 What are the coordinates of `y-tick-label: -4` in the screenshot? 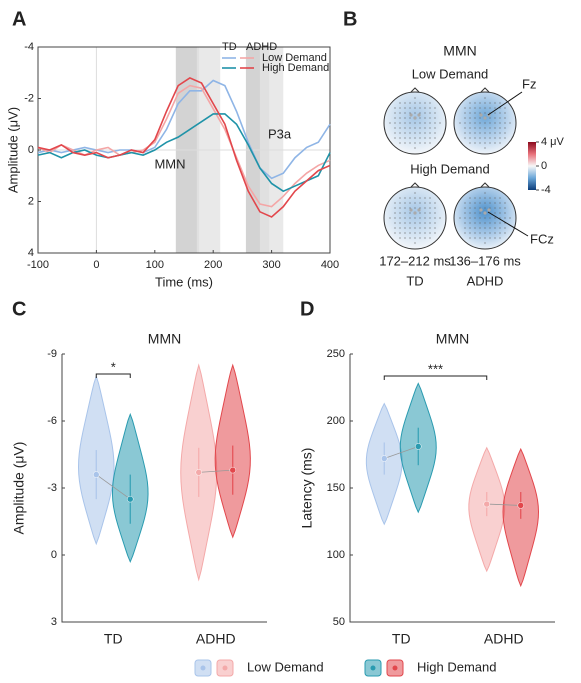 It's located at (29, 47).